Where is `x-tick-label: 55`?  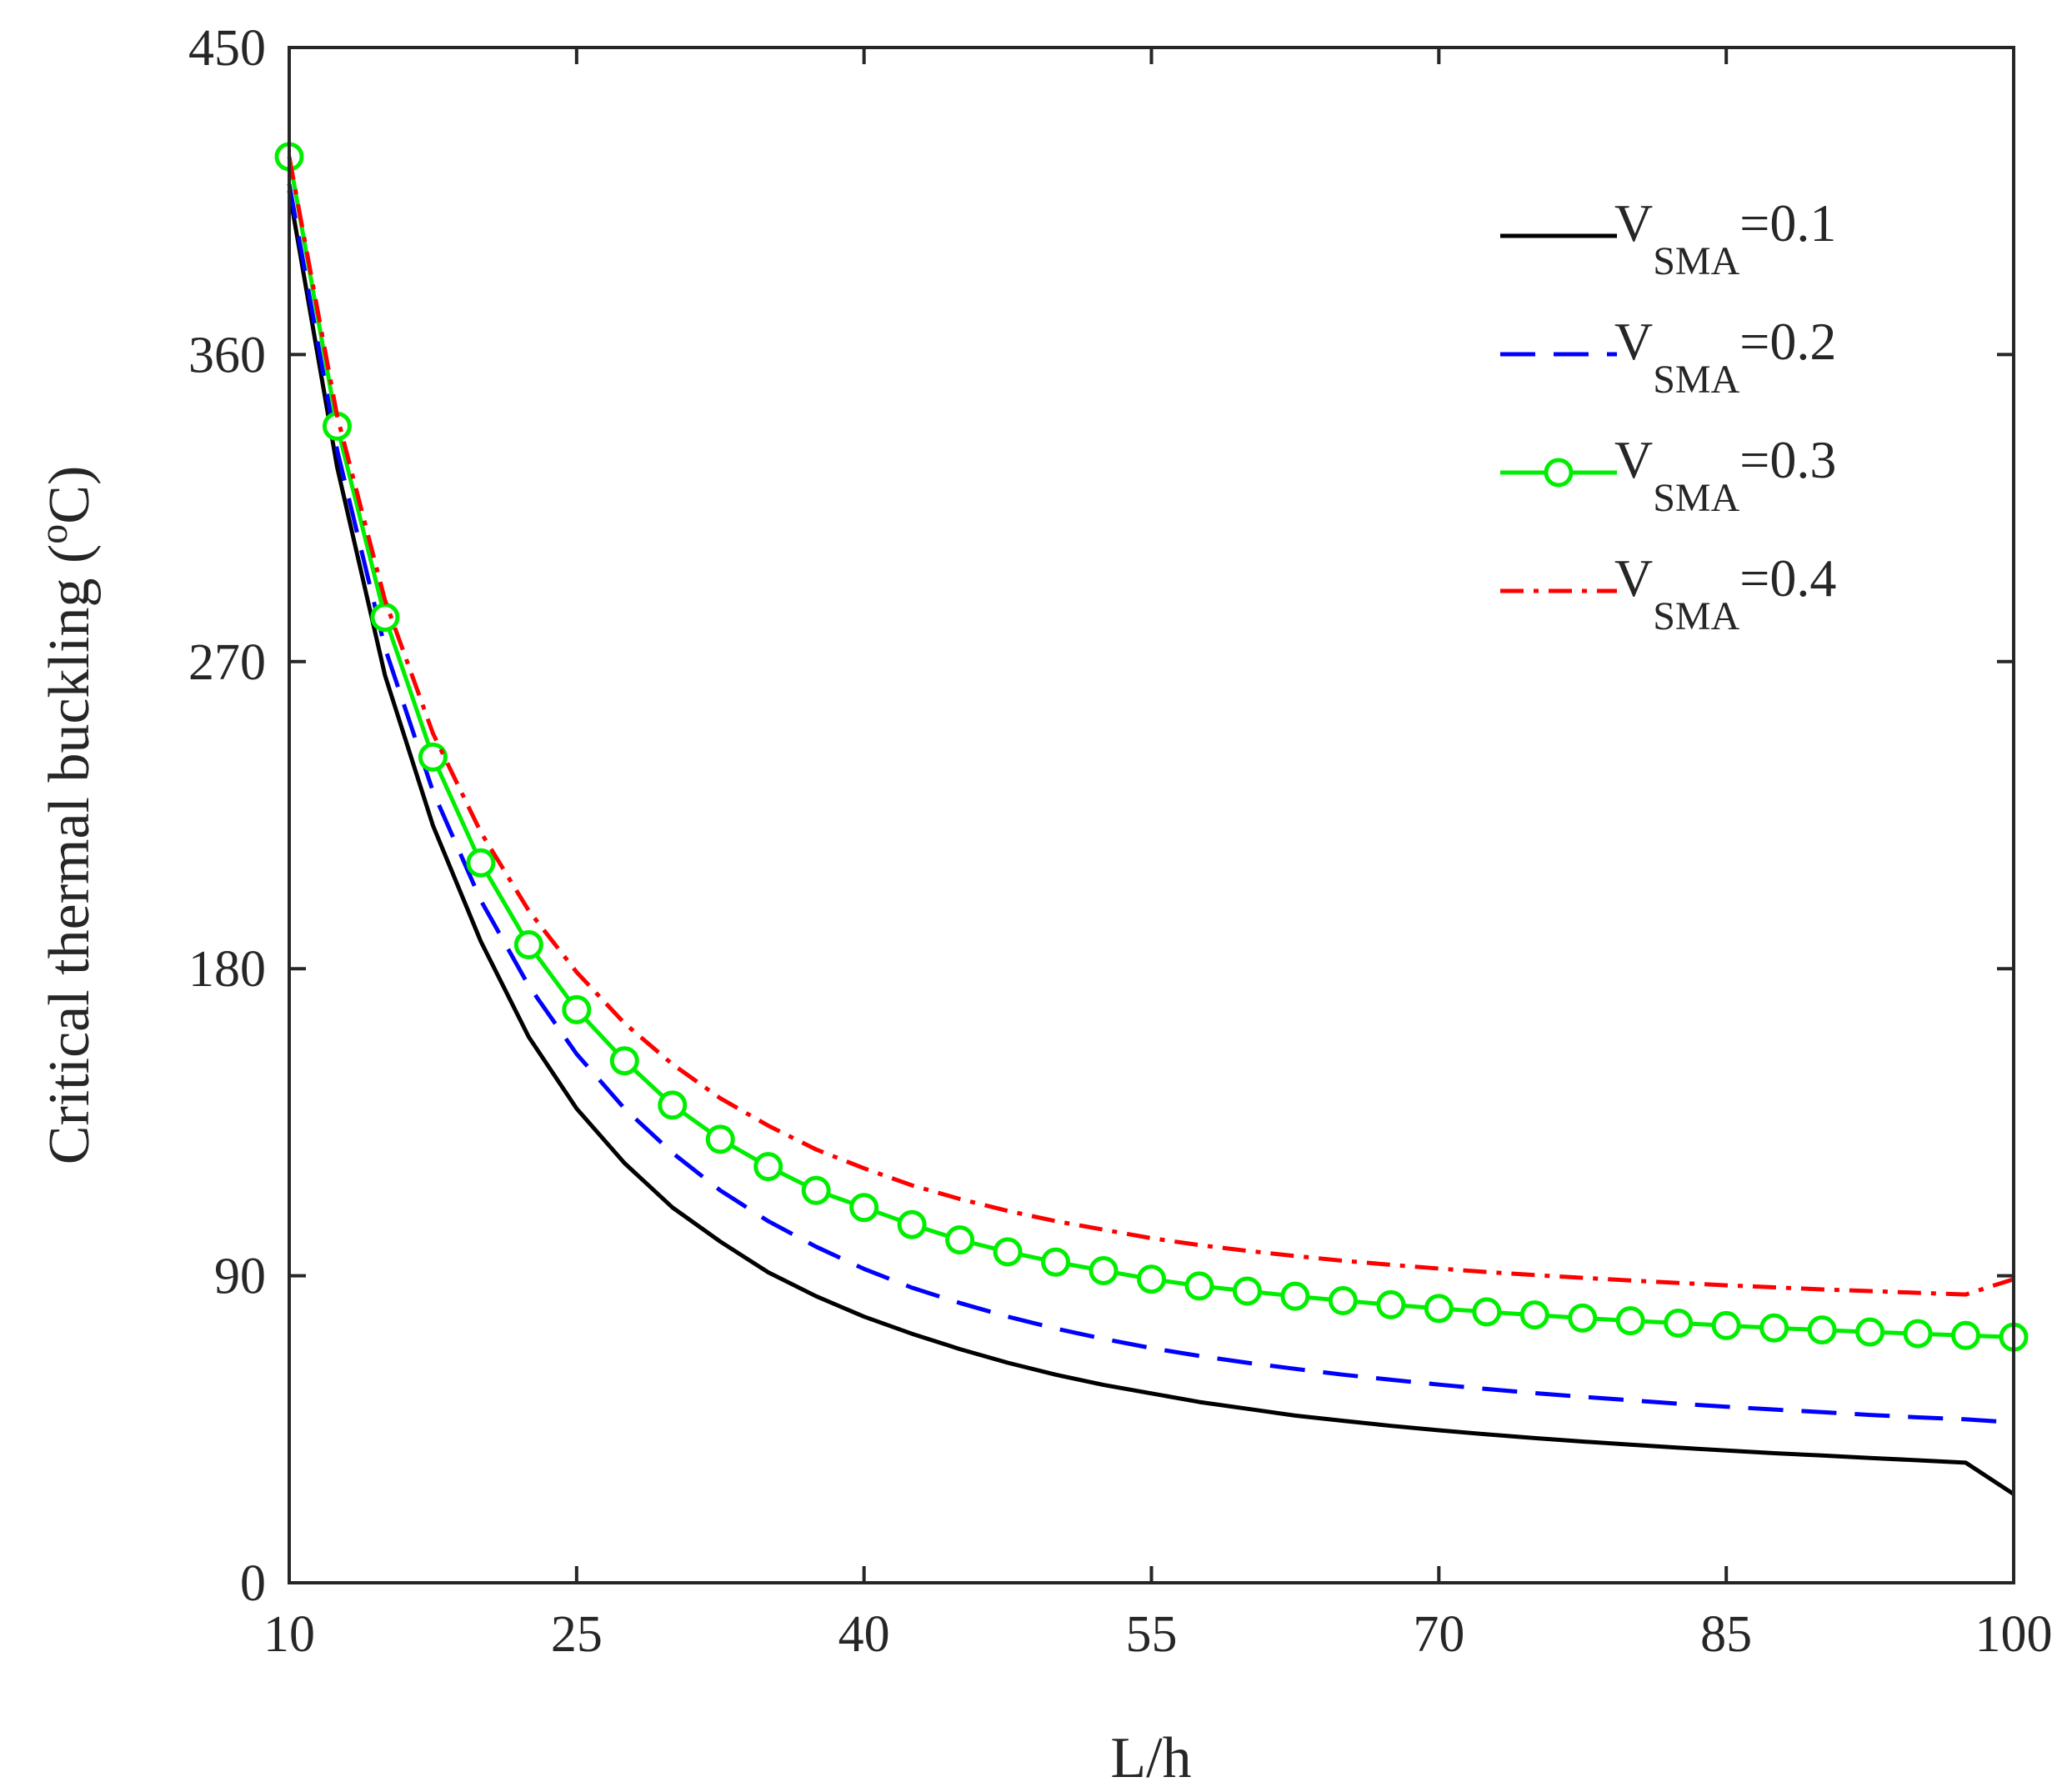
x-tick-label: 55 is located at coordinates (1152, 1635).